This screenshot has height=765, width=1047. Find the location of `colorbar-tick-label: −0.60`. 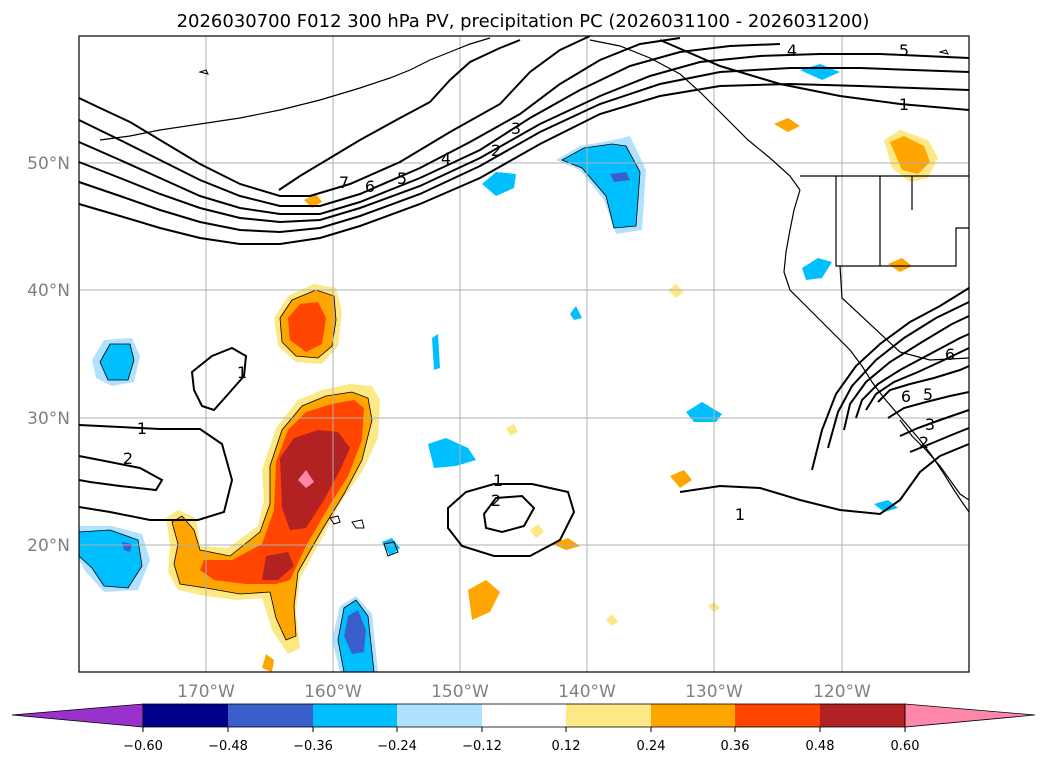

colorbar-tick-label: −0.60 is located at coordinates (143, 746).